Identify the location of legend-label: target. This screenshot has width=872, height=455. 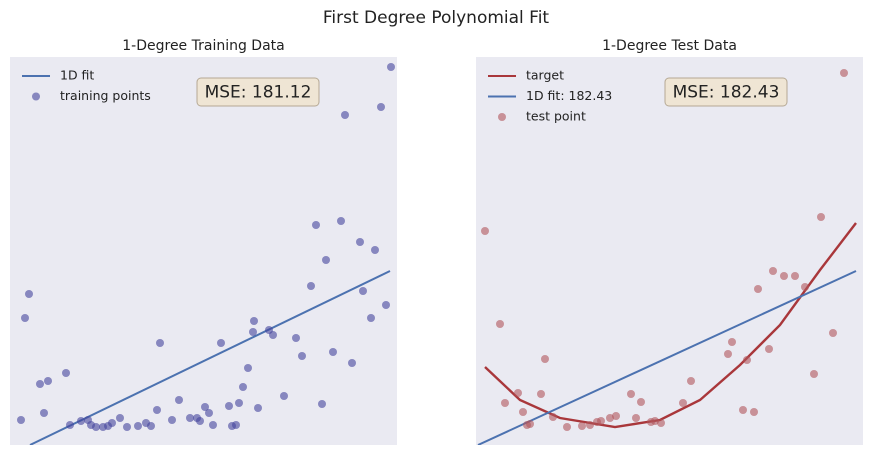
(545, 75).